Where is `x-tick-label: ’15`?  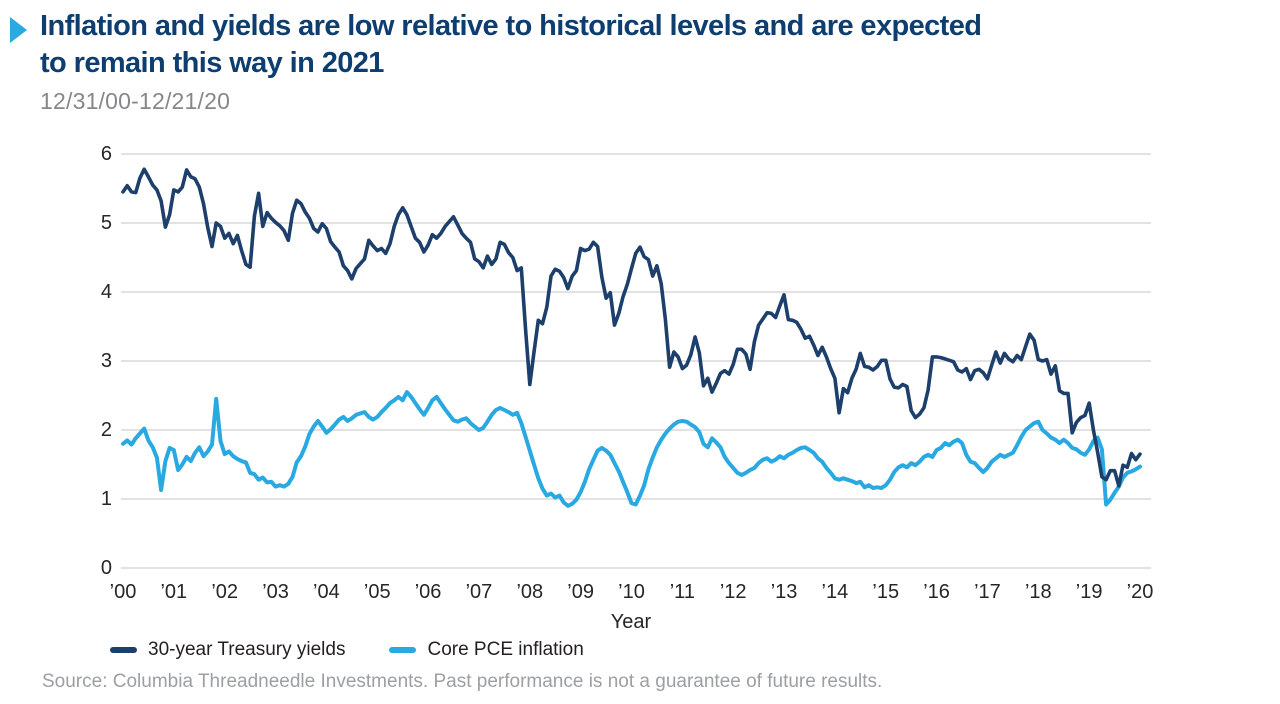
x-tick-label: ’15 is located at coordinates (886, 592).